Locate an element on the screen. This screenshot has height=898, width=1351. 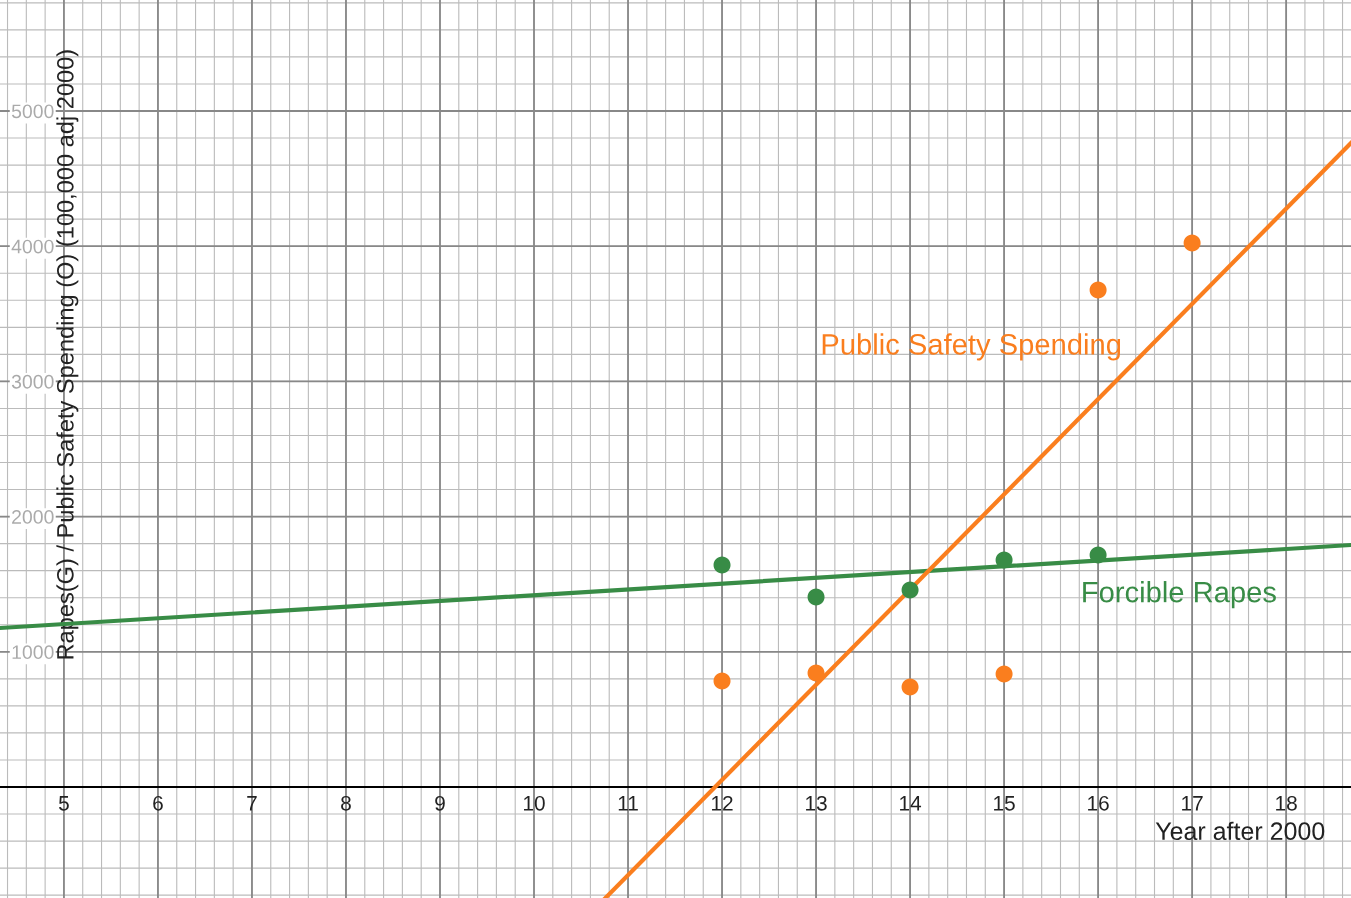
x-tick-label: 13 is located at coordinates (816, 803).